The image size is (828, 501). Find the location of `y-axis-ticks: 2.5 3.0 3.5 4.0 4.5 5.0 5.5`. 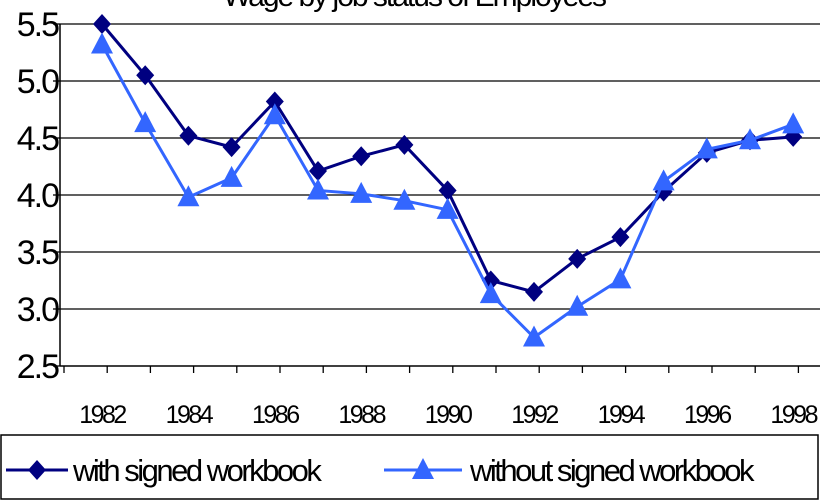

y-axis-ticks: 2.5 3.0 3.5 4.0 4.5 5.0 5.5 is located at coordinates (39, 196).